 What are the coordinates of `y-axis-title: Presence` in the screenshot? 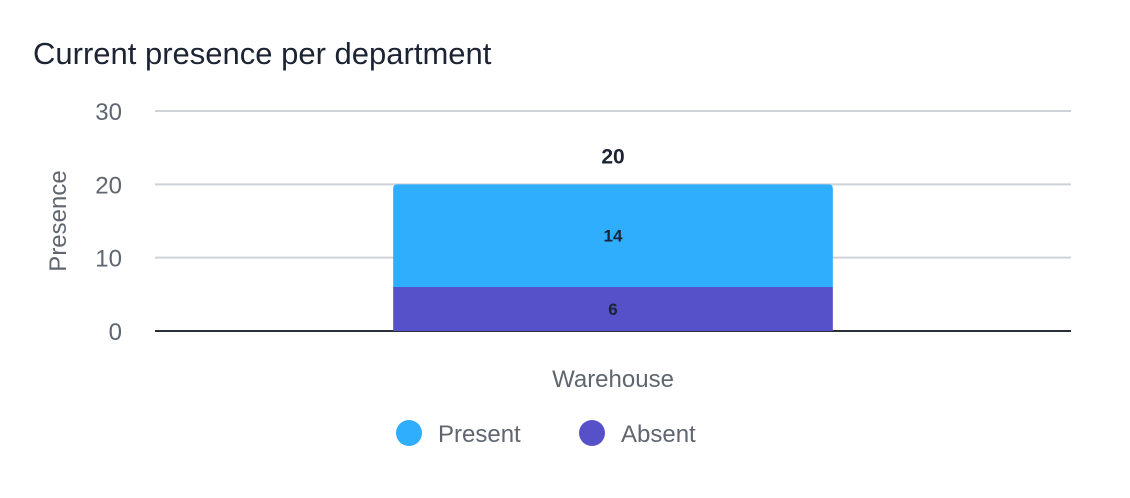 It's located at (58, 220).